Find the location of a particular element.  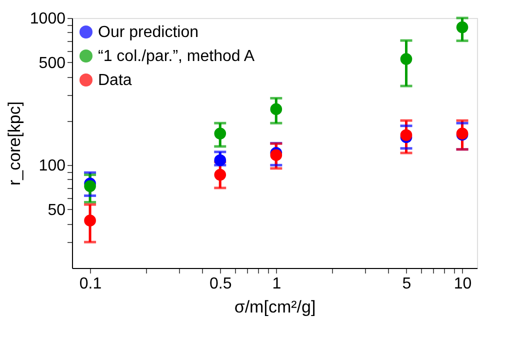

x-tick-label: 10 is located at coordinates (463, 284).